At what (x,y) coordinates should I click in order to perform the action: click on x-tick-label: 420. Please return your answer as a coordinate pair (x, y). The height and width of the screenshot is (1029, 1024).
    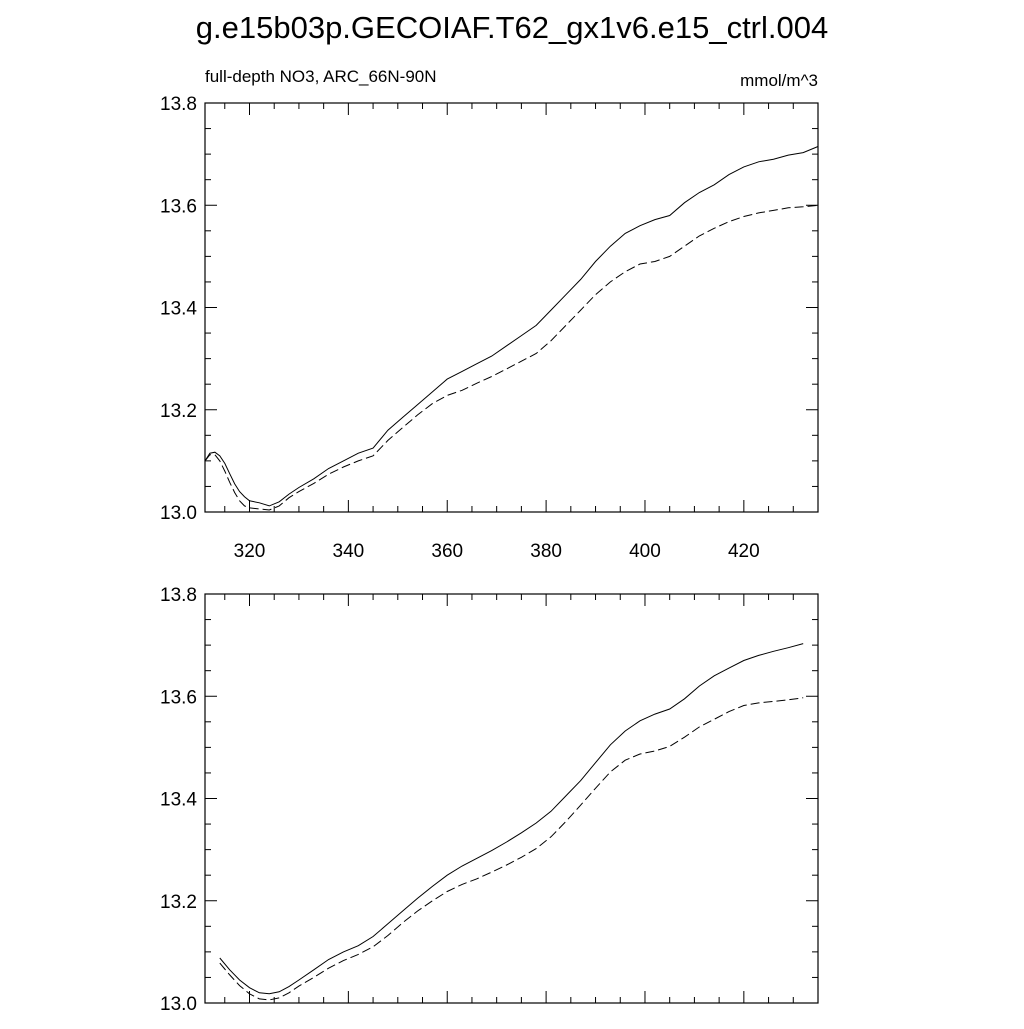
    Looking at the image, I should click on (744, 551).